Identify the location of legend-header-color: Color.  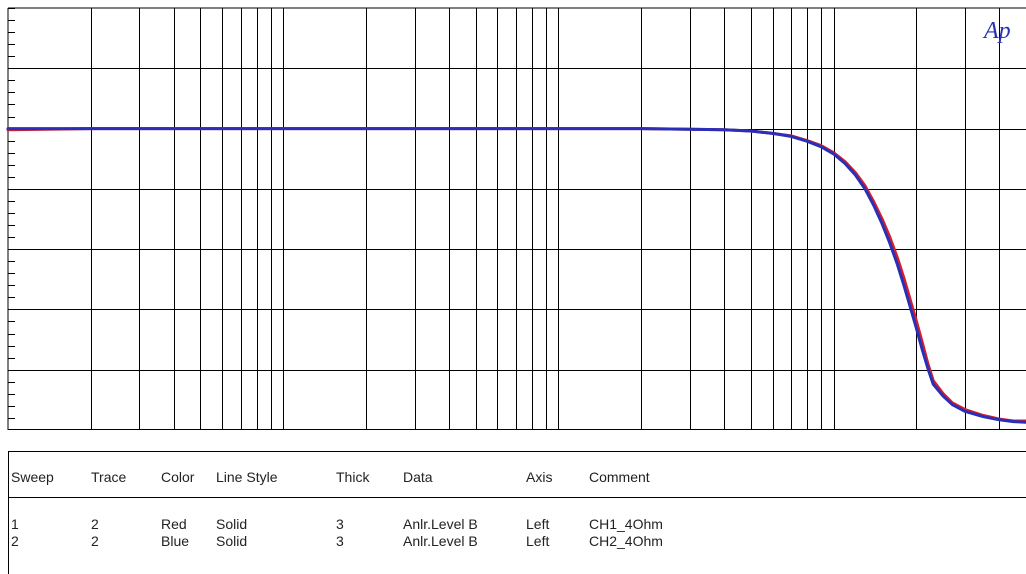
(178, 477).